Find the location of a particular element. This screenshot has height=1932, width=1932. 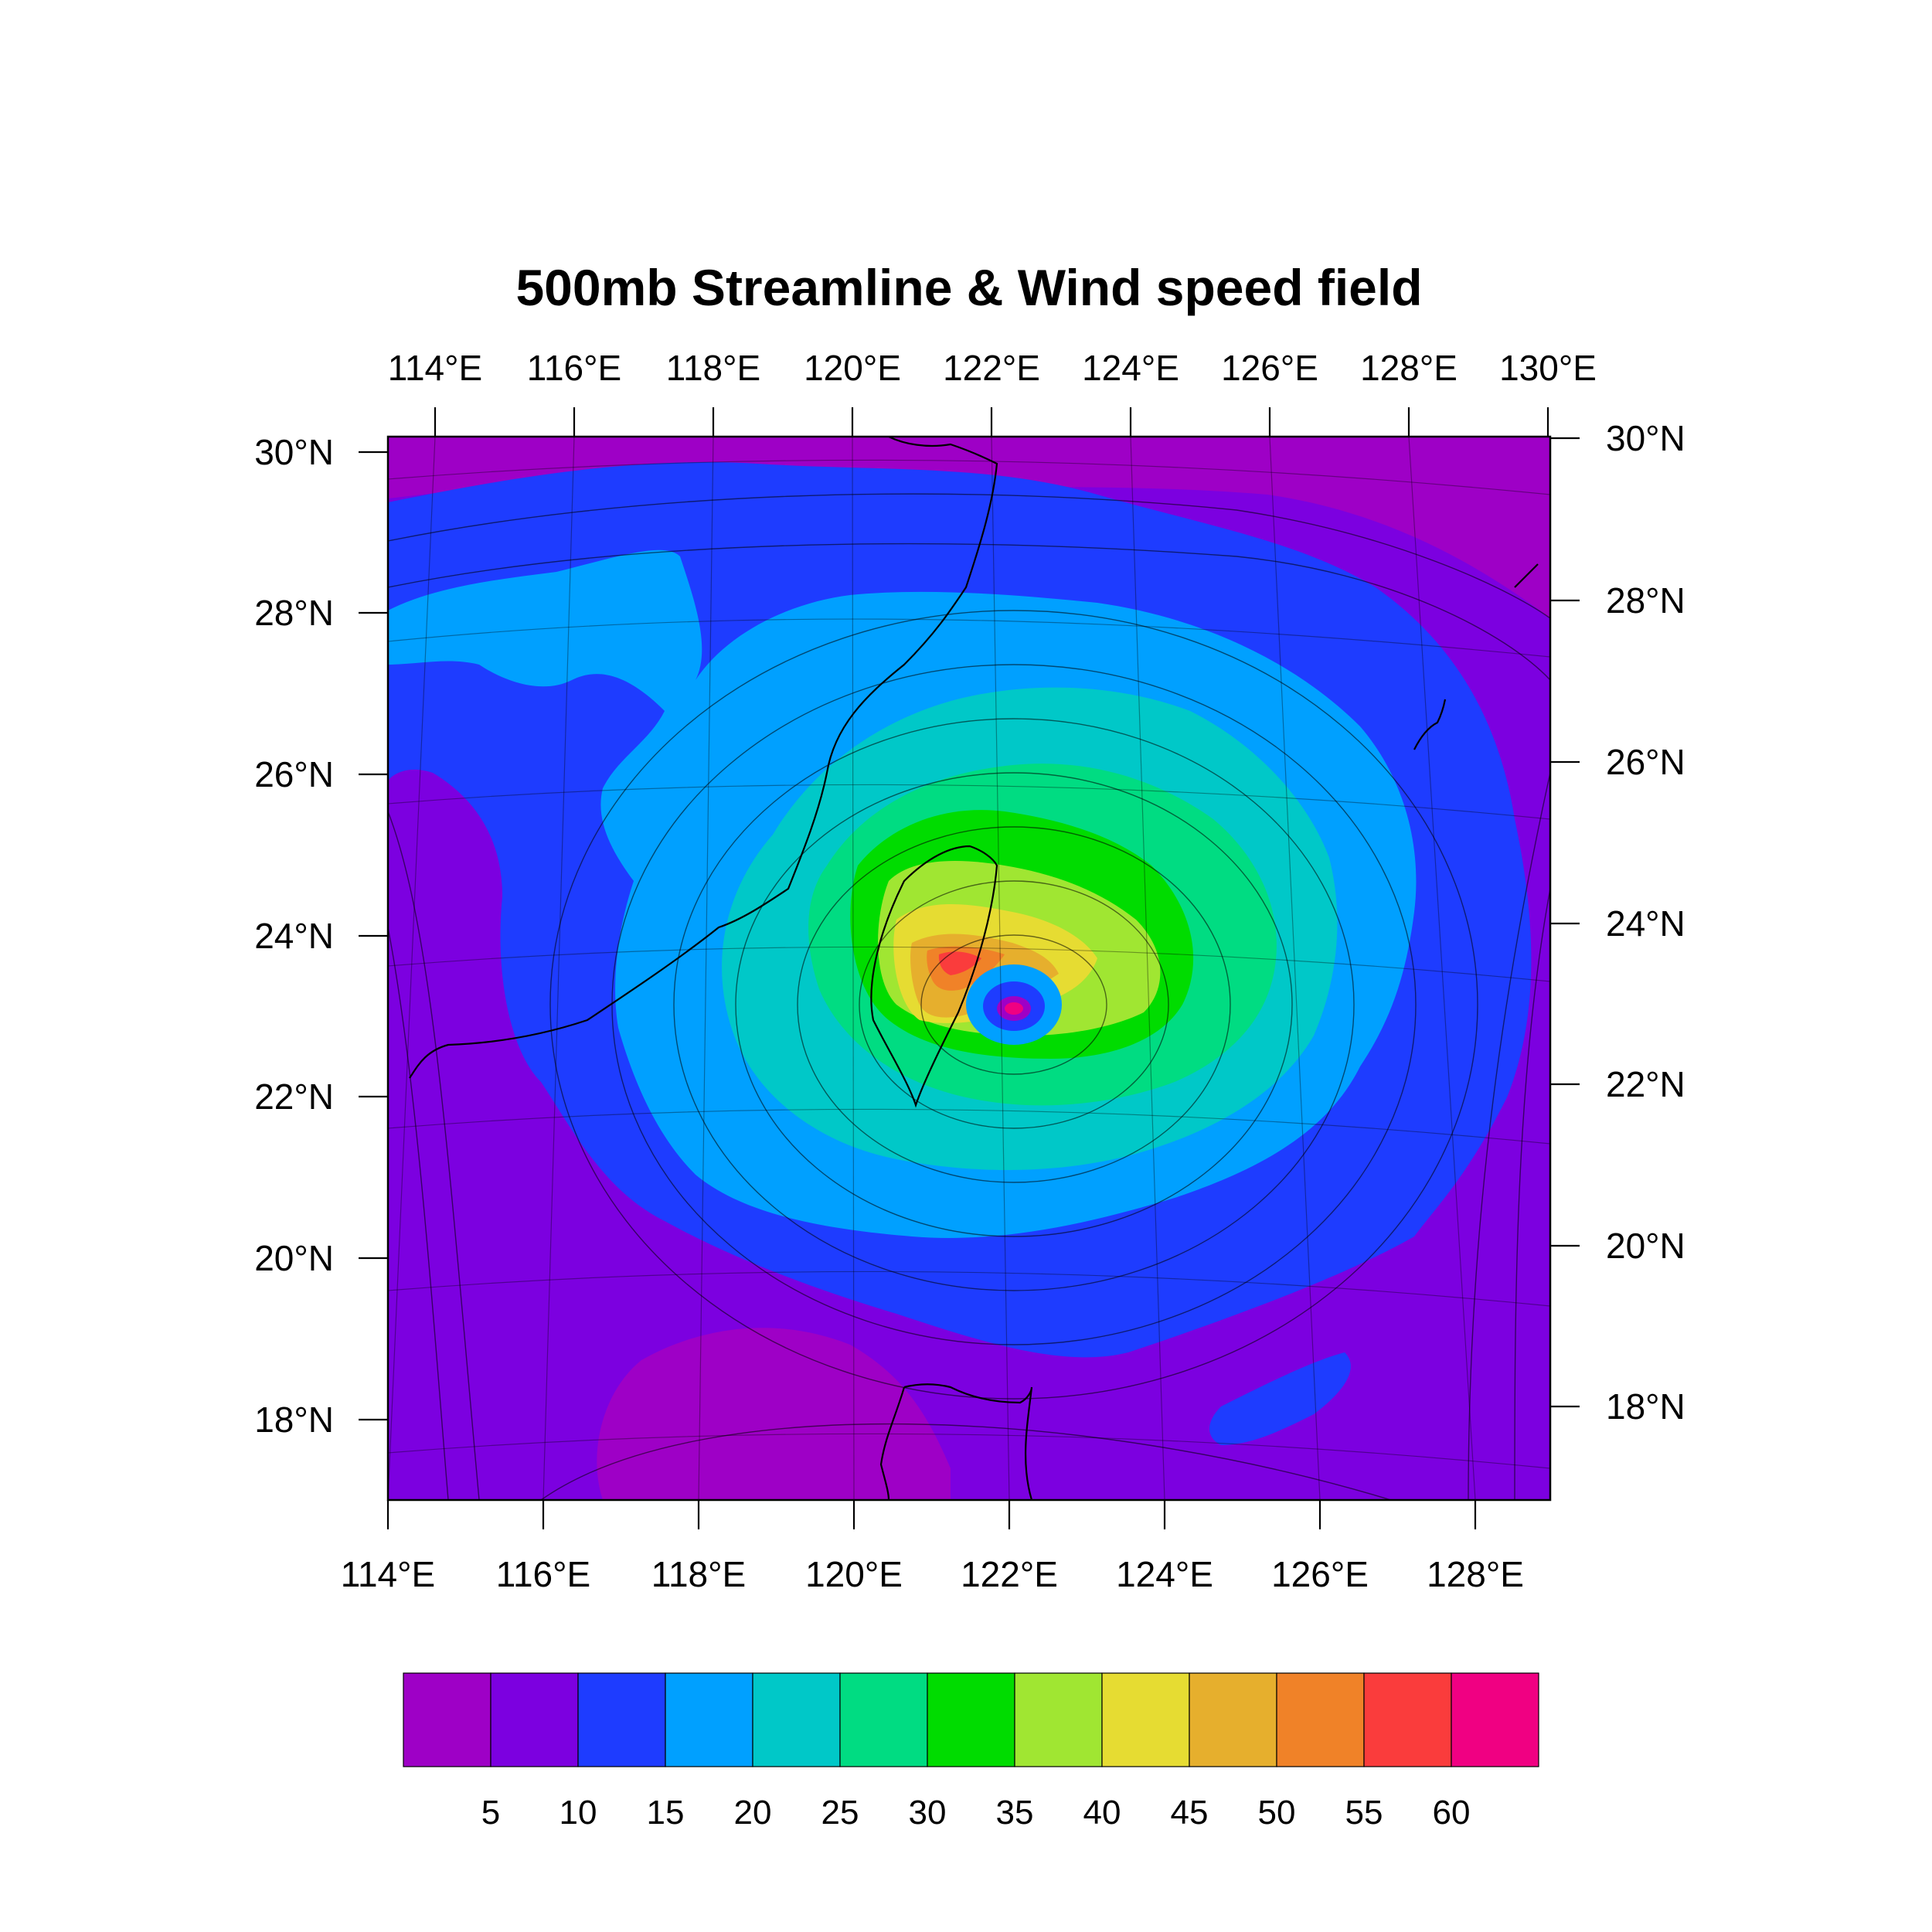

colorbar-swatches is located at coordinates (971, 1719).